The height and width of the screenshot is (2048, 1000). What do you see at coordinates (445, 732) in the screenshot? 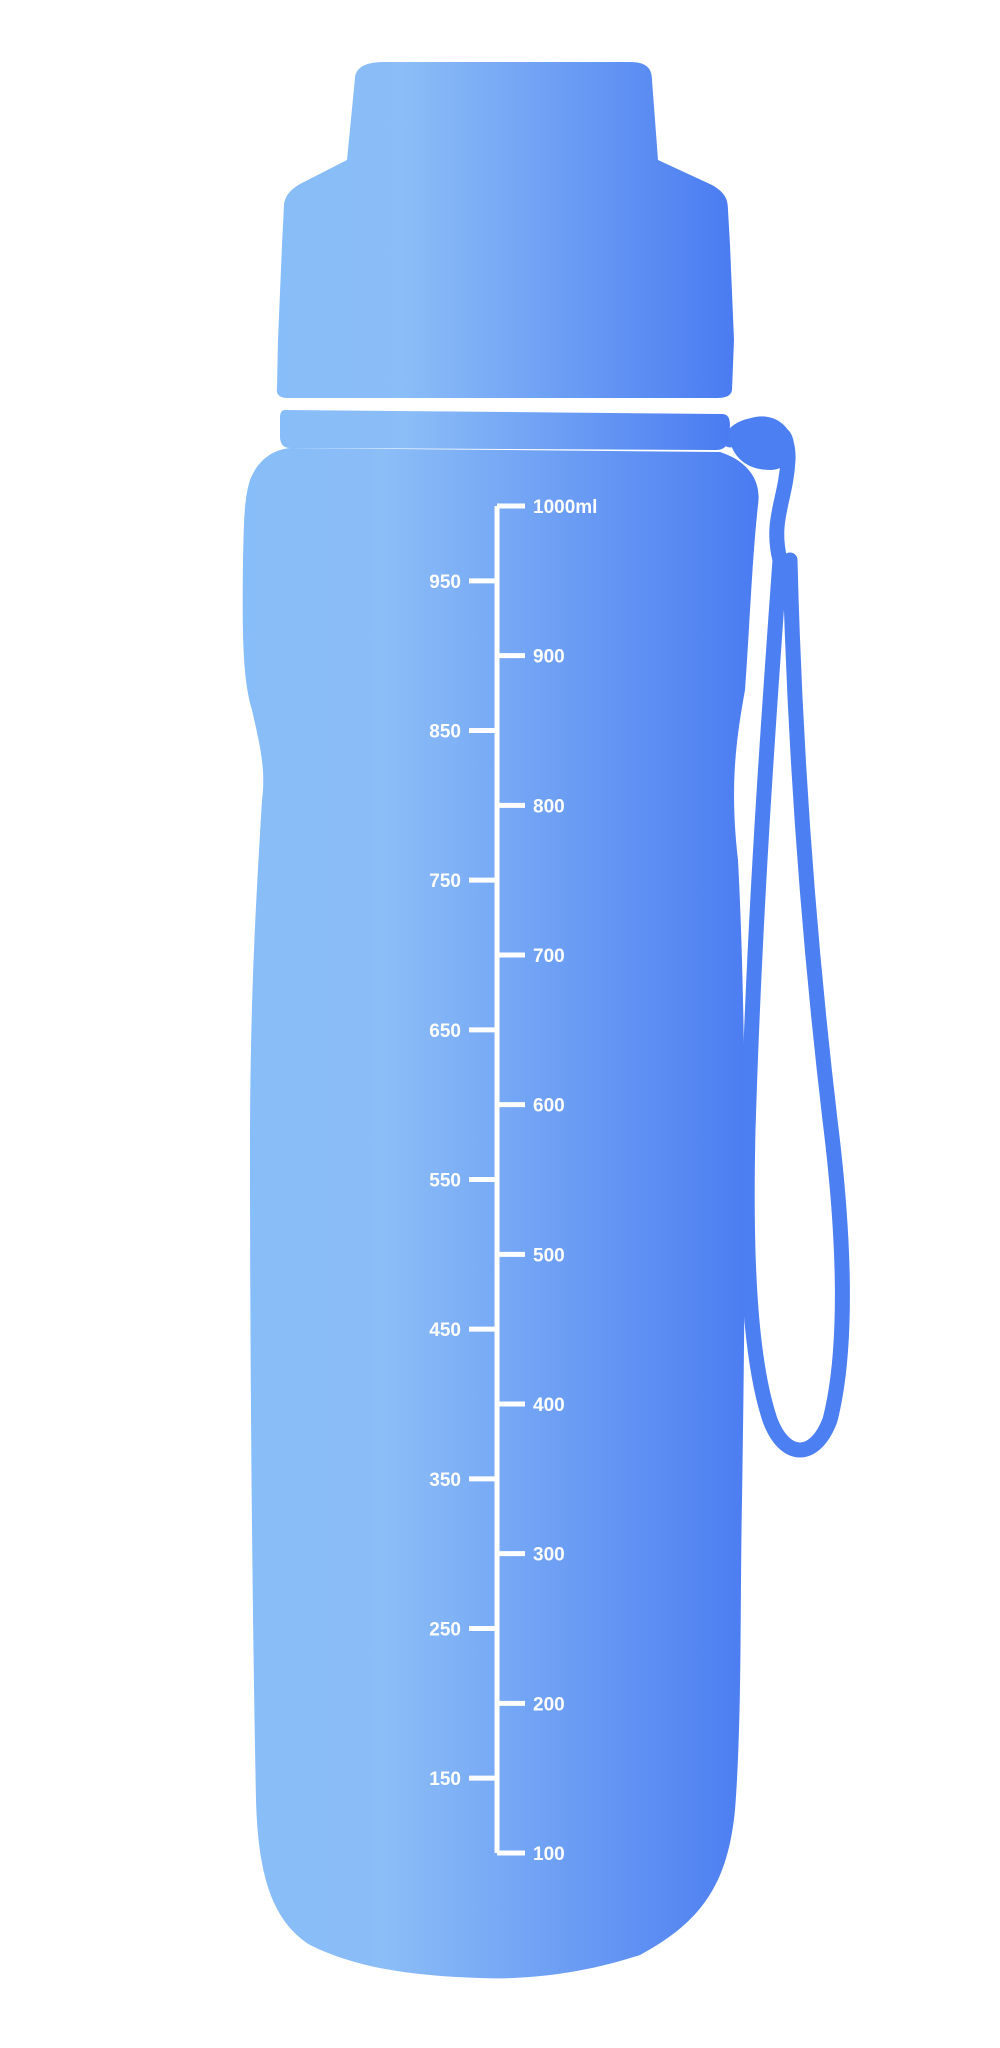
I see `scale-label-850: 850` at bounding box center [445, 732].